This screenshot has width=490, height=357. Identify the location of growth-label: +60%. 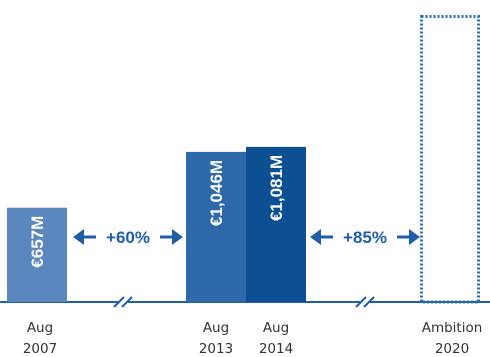
(128, 237).